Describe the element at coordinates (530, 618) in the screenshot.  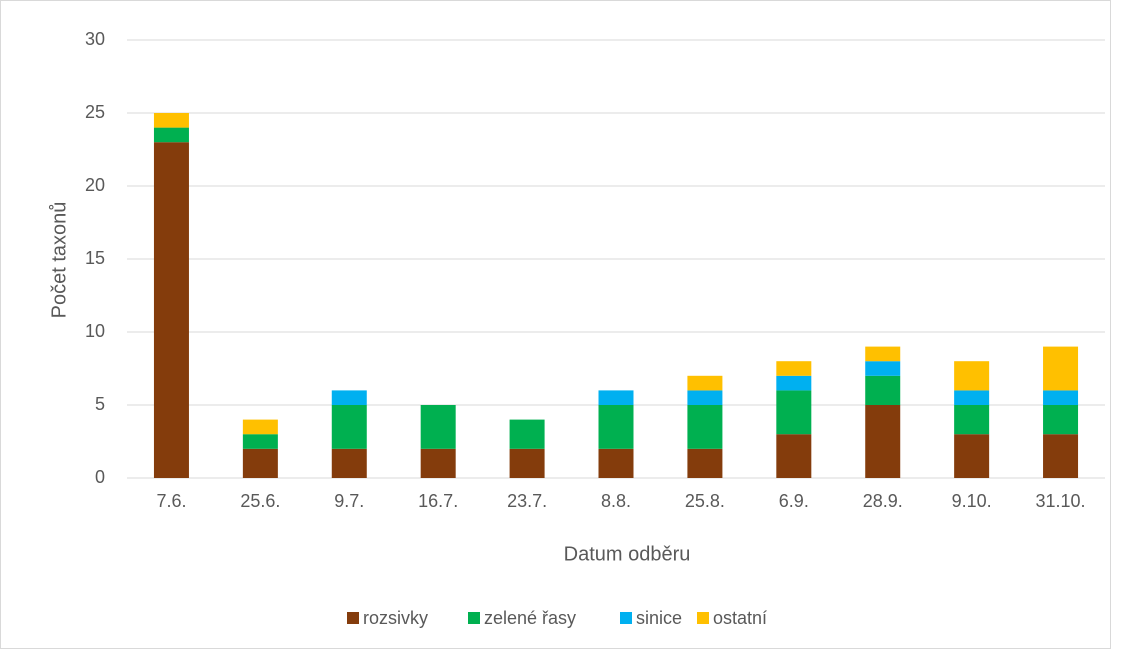
I see `legend-label: zelené řasy` at that location.